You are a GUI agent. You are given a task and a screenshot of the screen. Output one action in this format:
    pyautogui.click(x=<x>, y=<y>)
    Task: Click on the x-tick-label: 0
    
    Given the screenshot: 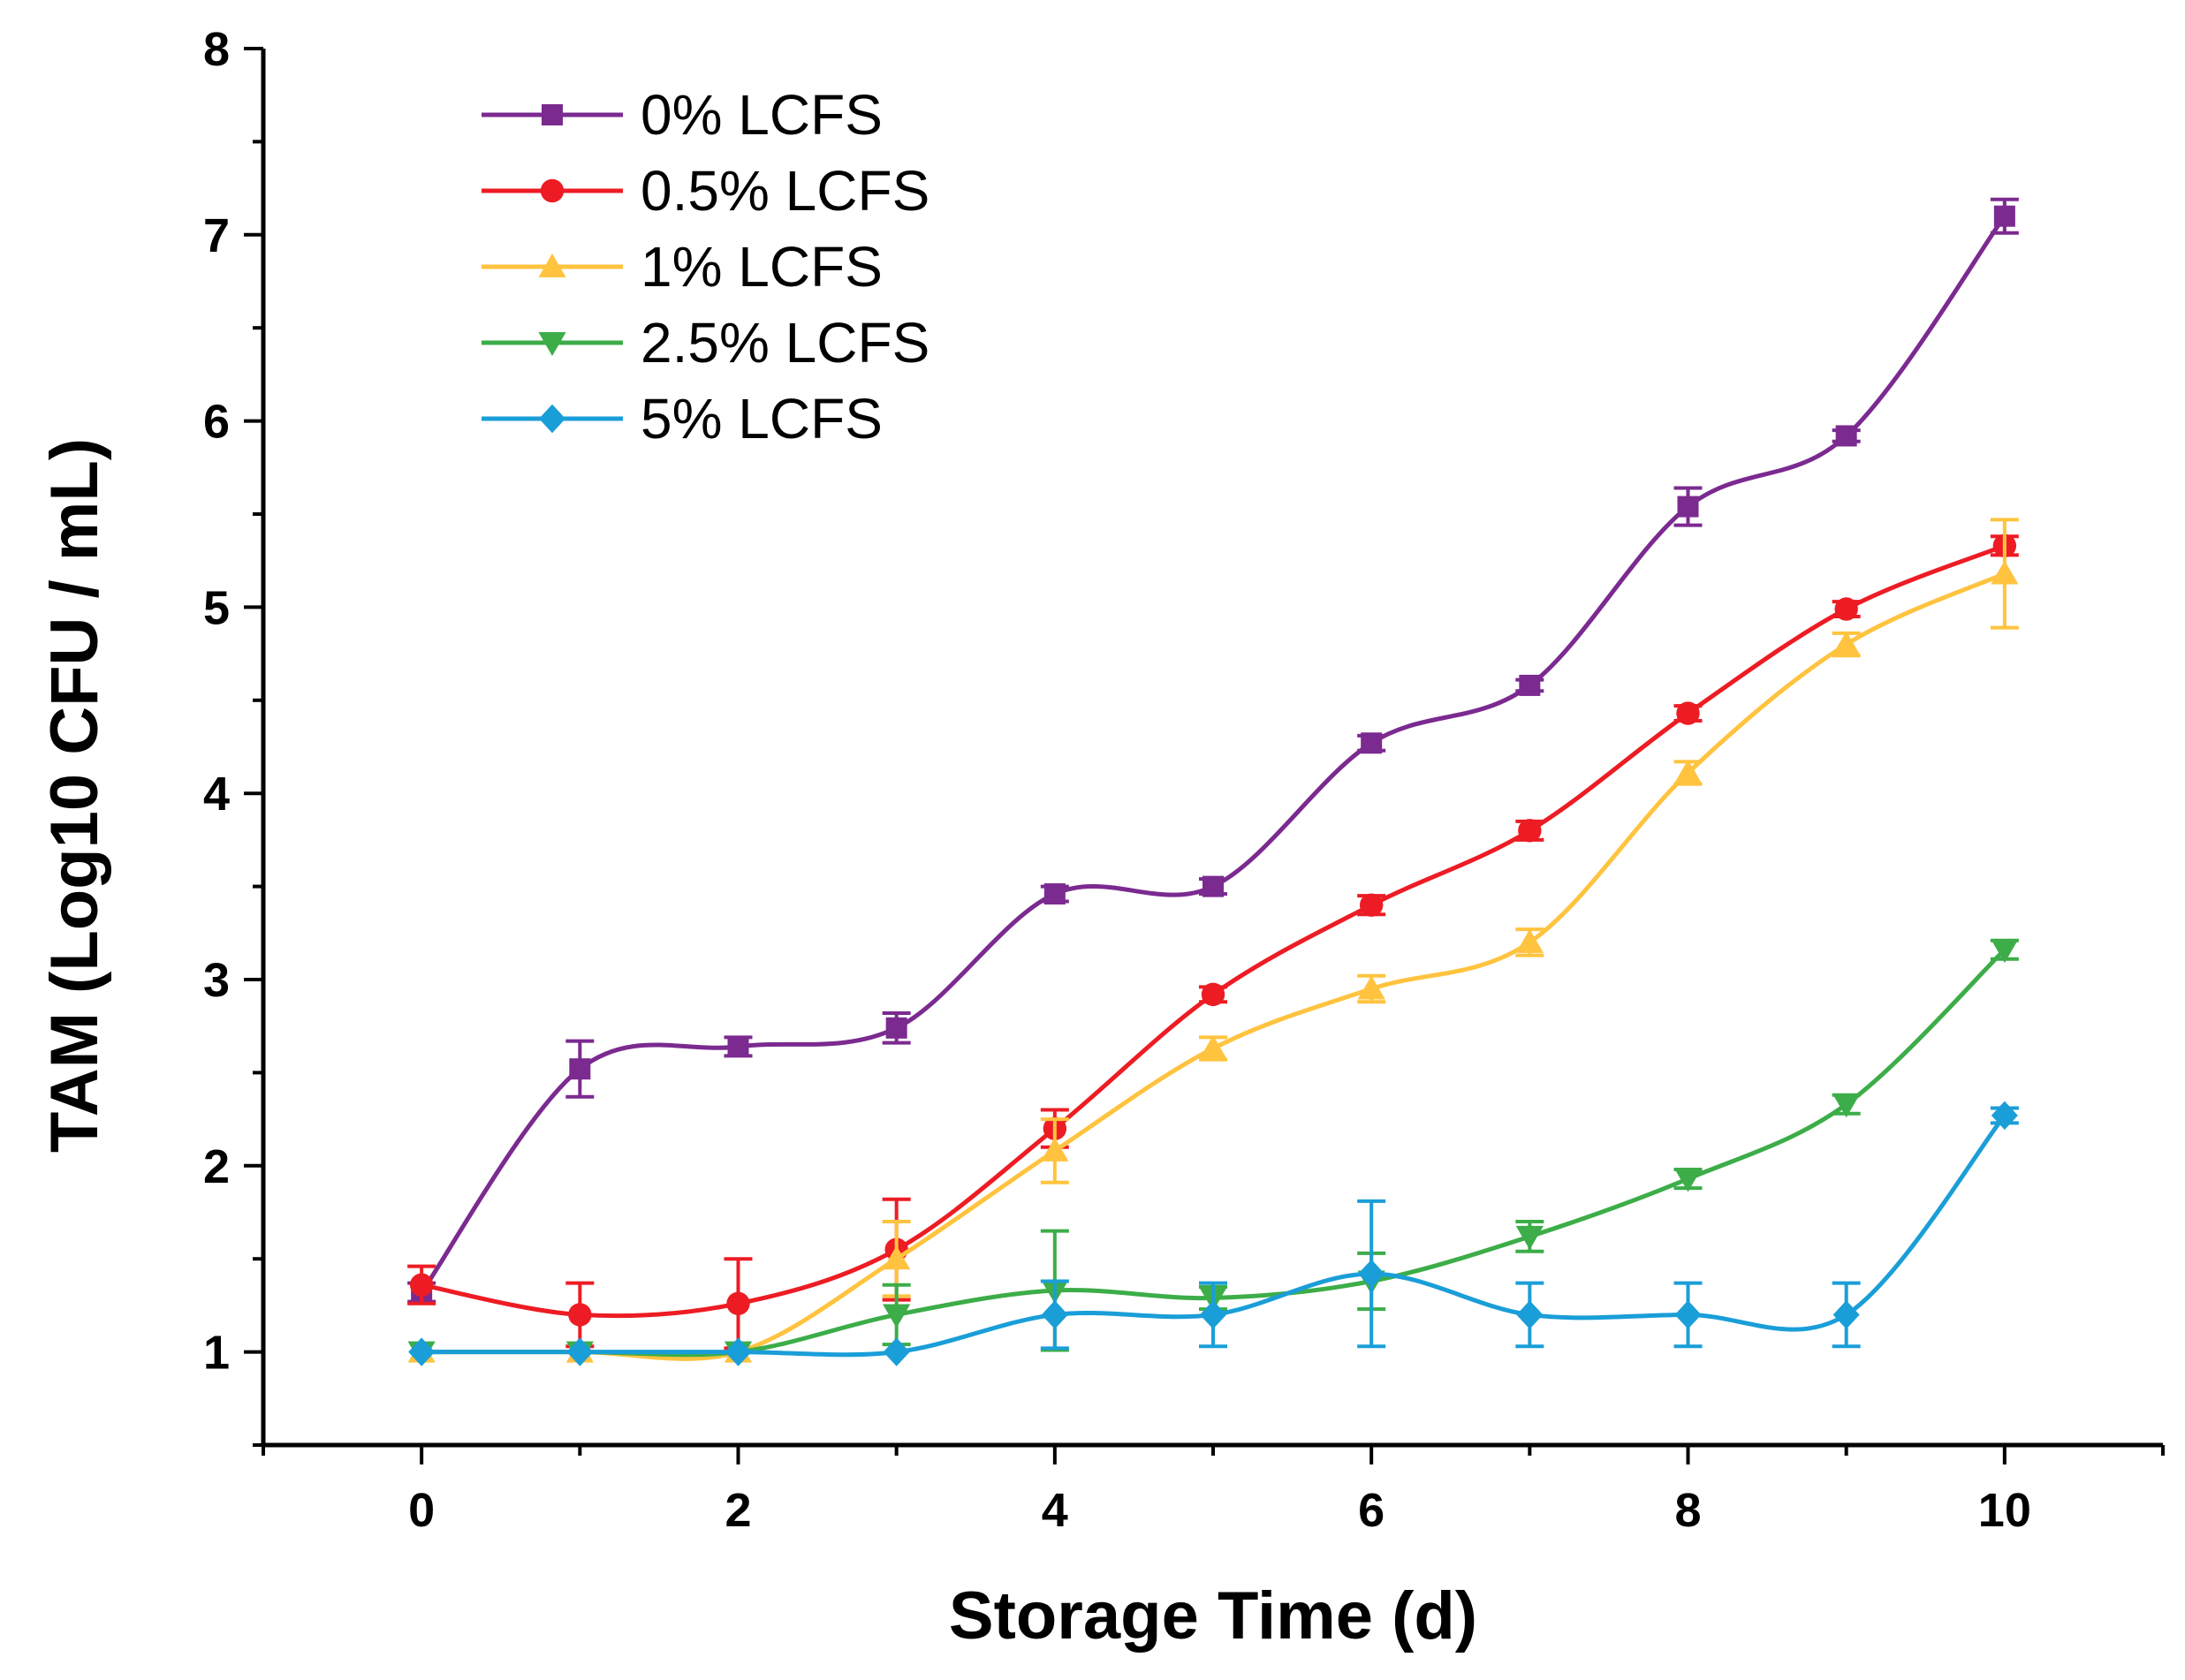 What is the action you would take?
    pyautogui.click(x=421, y=1510)
    